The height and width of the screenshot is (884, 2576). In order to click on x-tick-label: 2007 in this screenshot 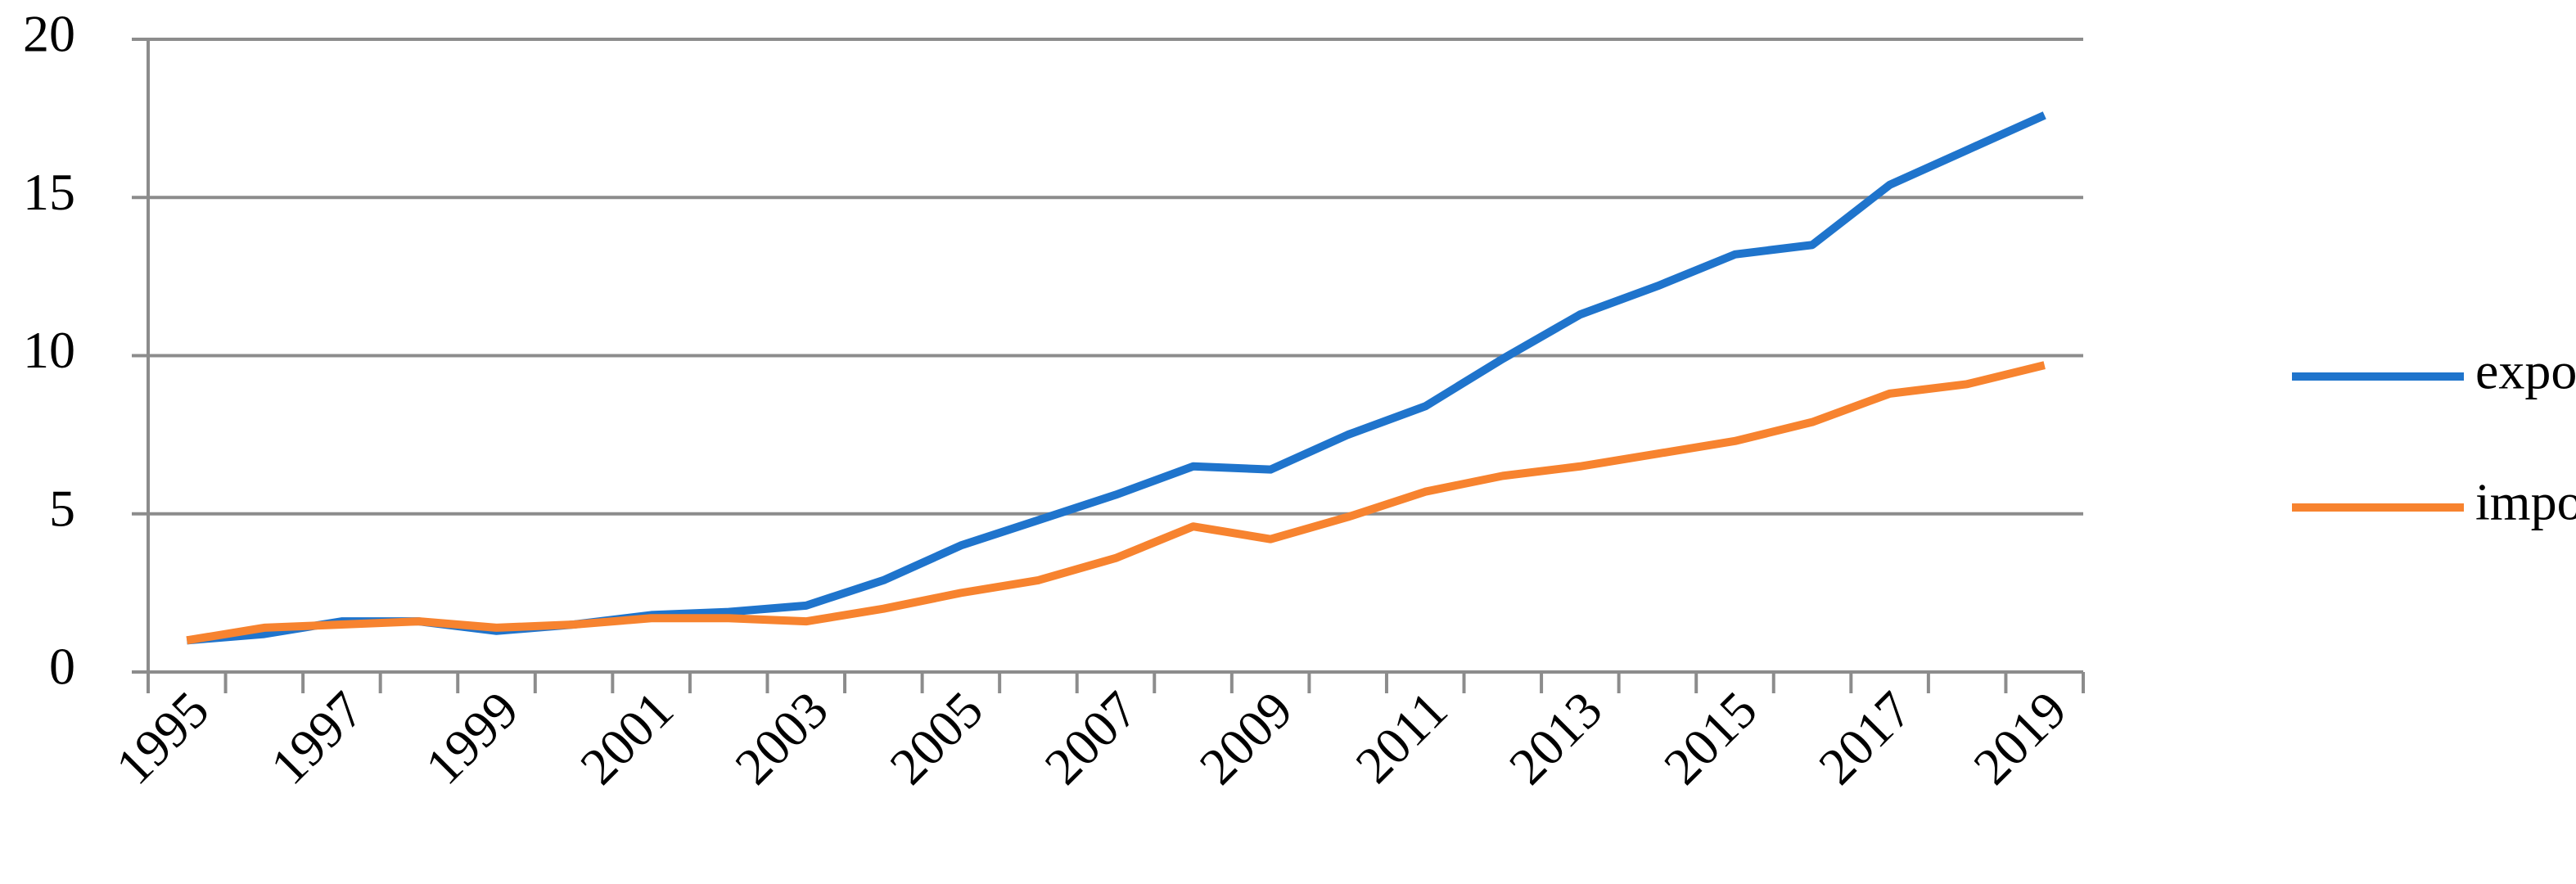, I will do `click(1091, 738)`.